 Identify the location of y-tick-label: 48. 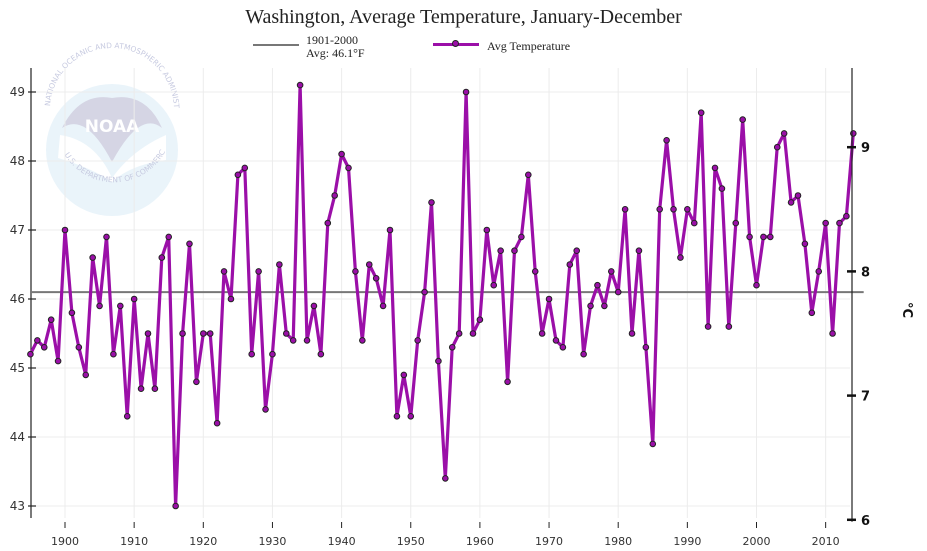
(17, 161).